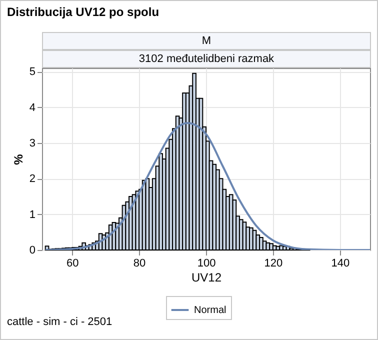 The width and height of the screenshot is (378, 340). Describe the element at coordinates (18, 159) in the screenshot. I see `y-axis-title: %` at that location.